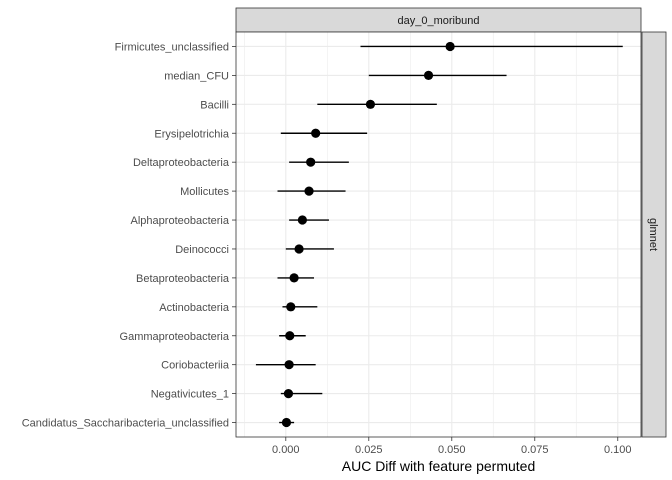 This screenshot has width=672, height=480. Describe the element at coordinates (180, 221) in the screenshot. I see `y-tick-label: Alphaproteobacteria` at that location.